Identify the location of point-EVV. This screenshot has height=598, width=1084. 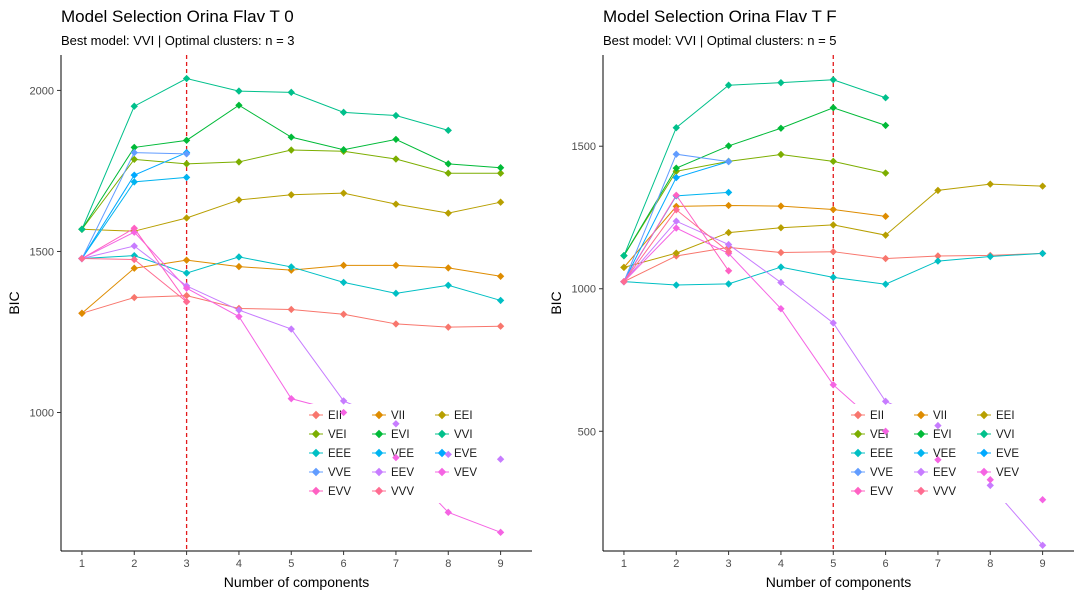
(676, 195).